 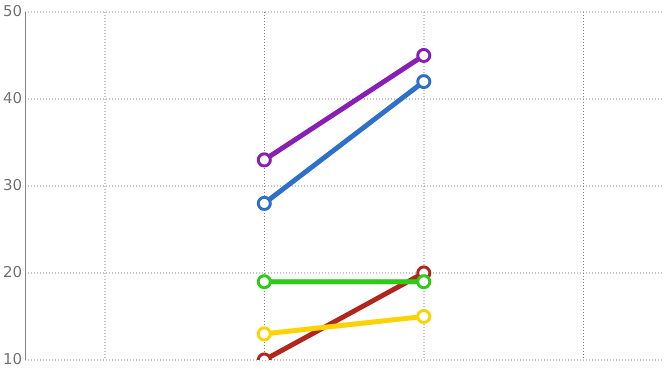 What do you see at coordinates (12, 11) in the screenshot?
I see `y-tick-label: 50` at bounding box center [12, 11].